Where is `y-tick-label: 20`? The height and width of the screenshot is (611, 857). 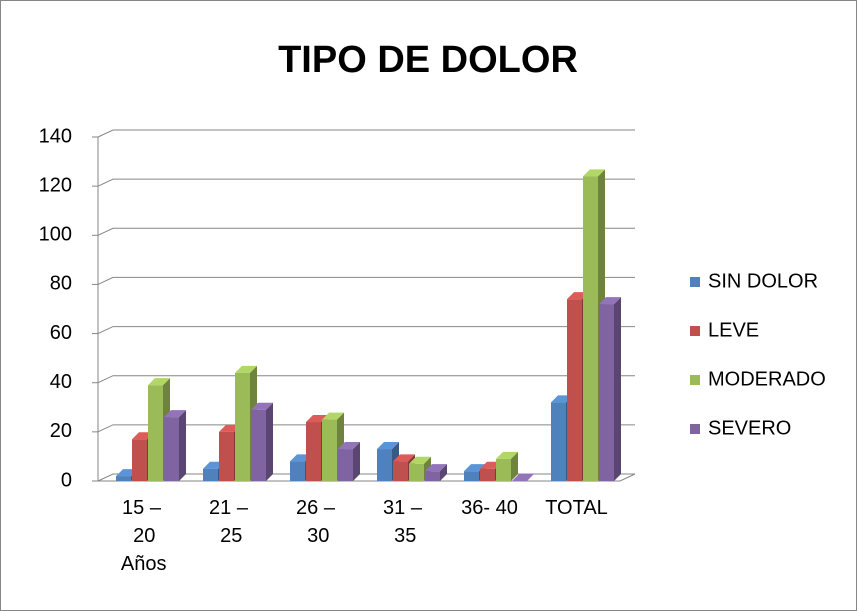
y-tick-label: 20 is located at coordinates (61, 431).